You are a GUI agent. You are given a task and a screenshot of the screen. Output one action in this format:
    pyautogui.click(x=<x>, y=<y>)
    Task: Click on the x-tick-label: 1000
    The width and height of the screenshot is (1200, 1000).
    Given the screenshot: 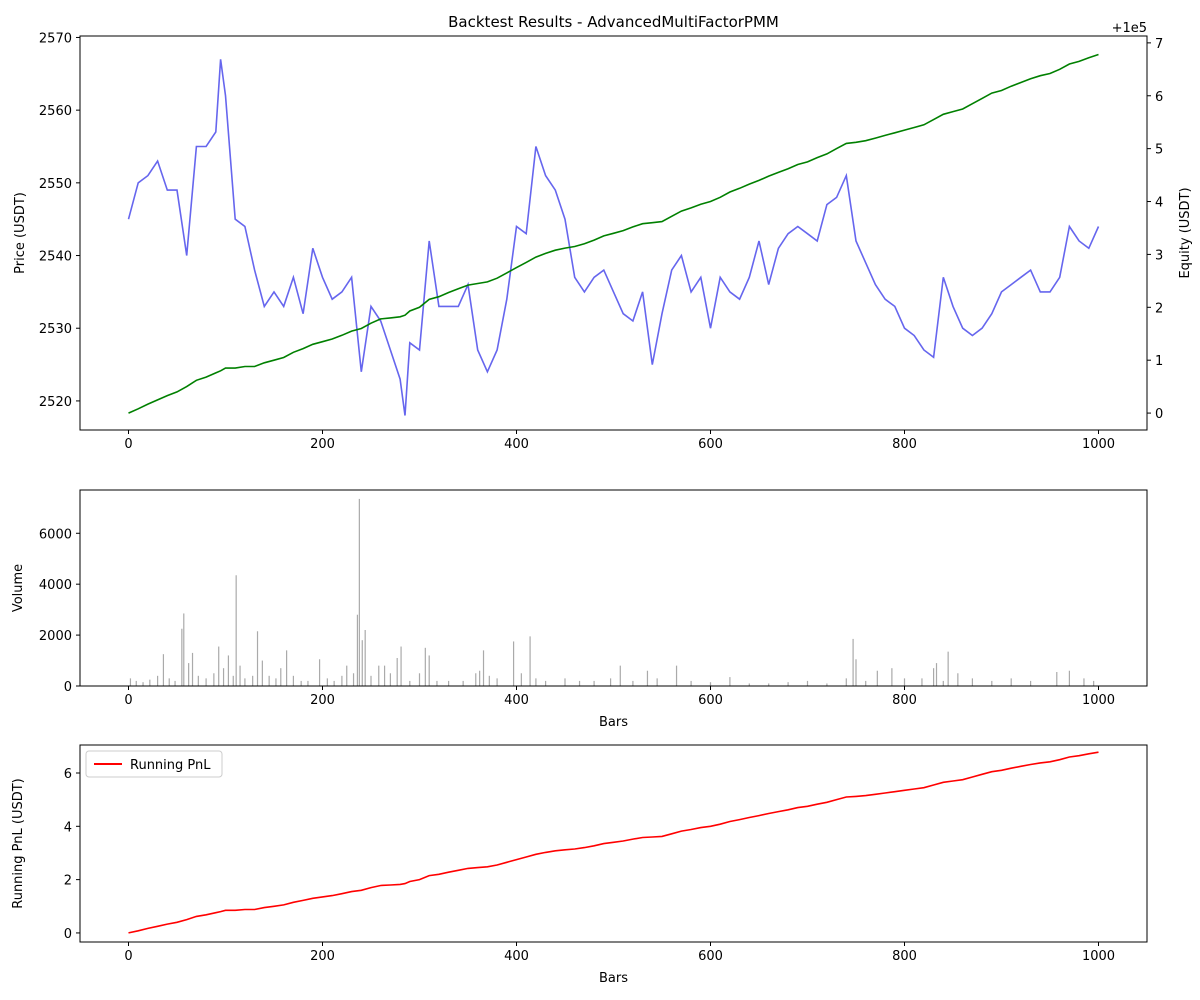 What is the action you would take?
    pyautogui.click(x=1098, y=444)
    